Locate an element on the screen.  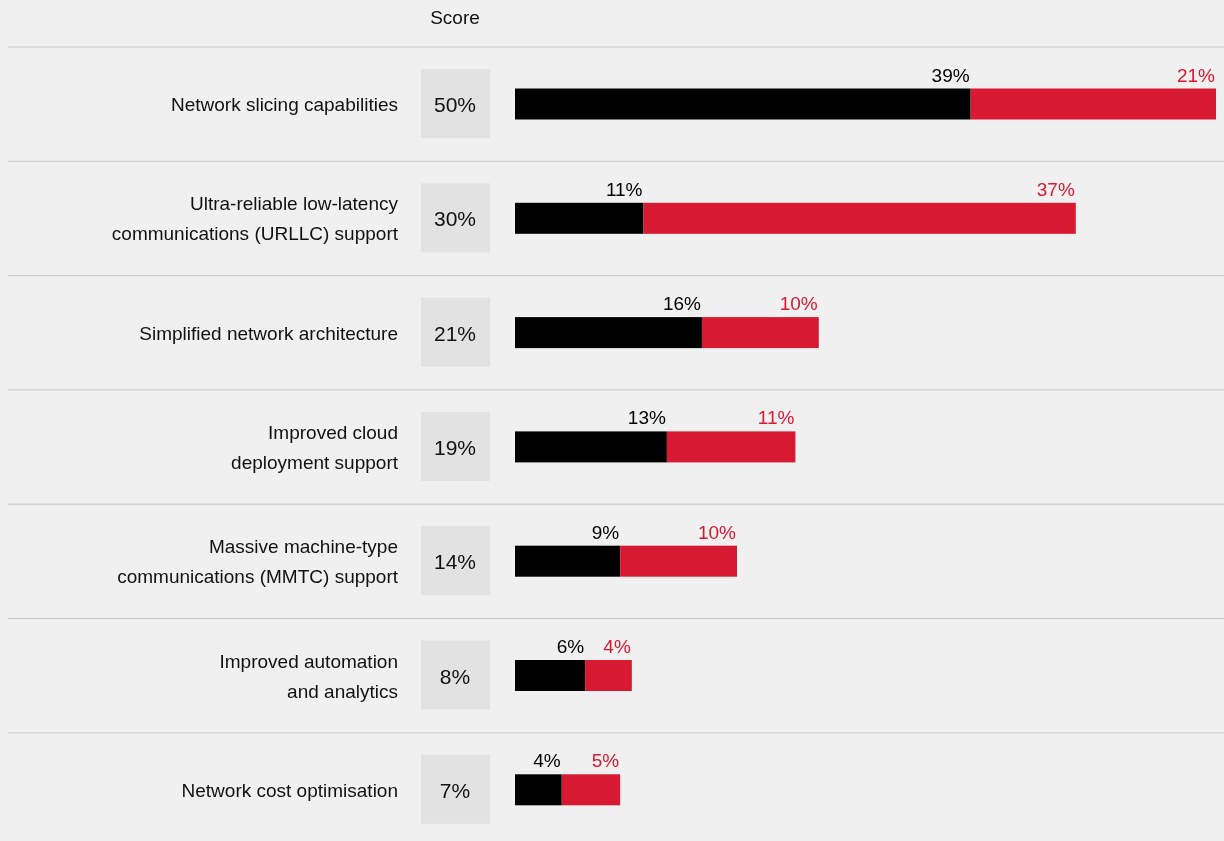
y-tick-label: Ultra-reliable low-latency communications (URLLC) support is located at coordinates (255, 219).